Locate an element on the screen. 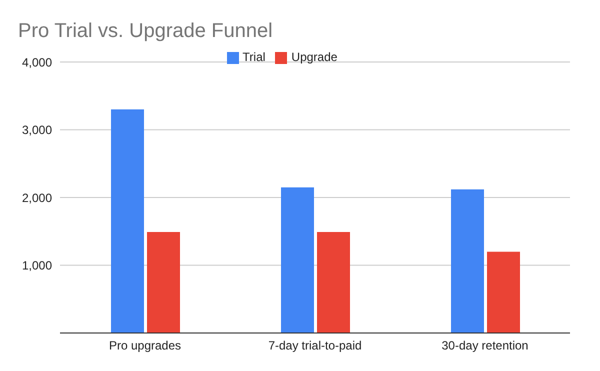 Image resolution: width=600 pixels, height=371 pixels. x-tick-label: Pro upgrades is located at coordinates (145, 345).